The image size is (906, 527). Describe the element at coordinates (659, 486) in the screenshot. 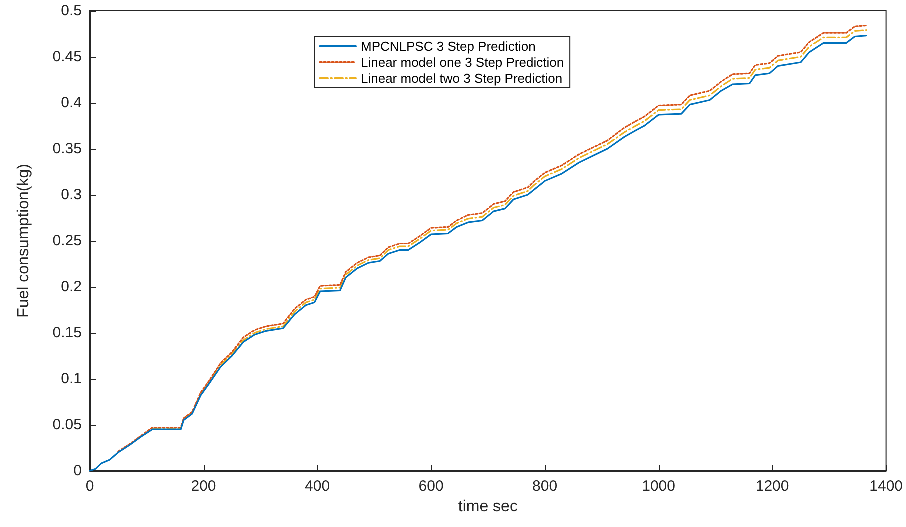

I see `x-tick-label: 1000` at that location.